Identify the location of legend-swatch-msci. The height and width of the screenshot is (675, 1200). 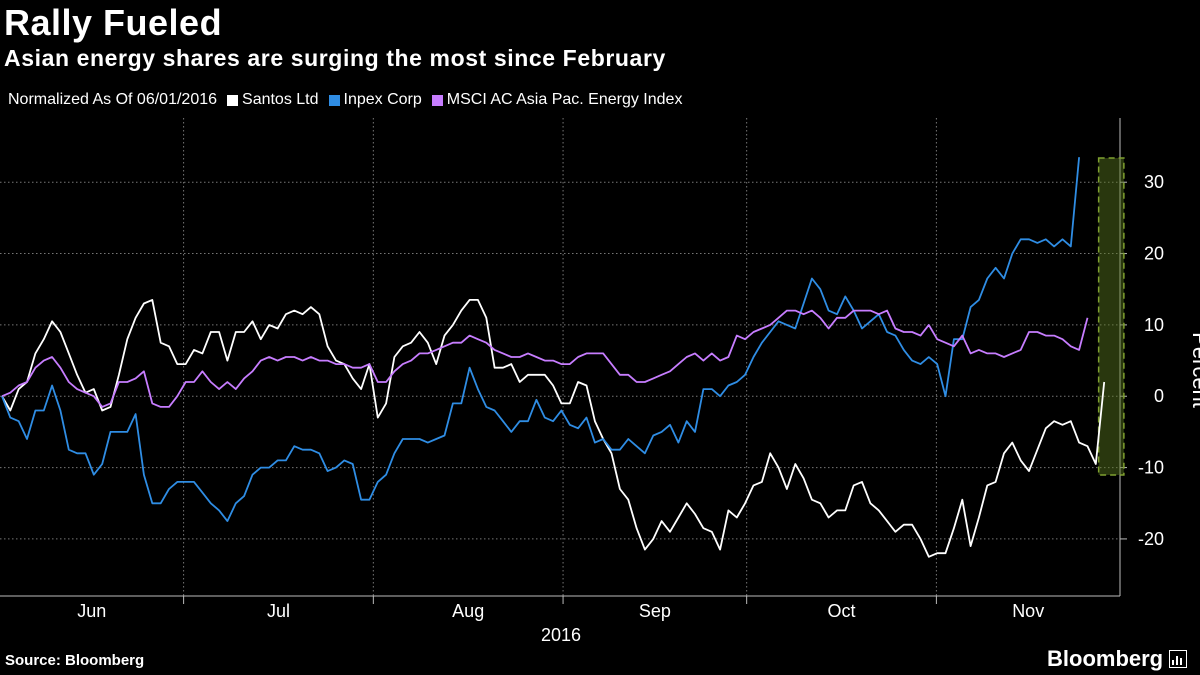
(437, 100).